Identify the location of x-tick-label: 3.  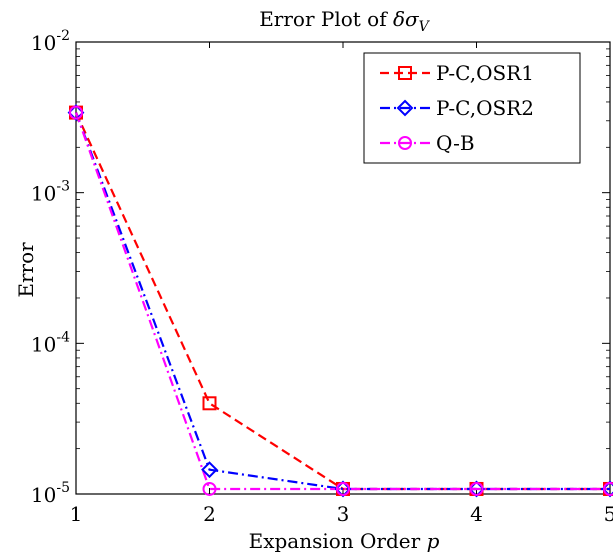
(343, 514).